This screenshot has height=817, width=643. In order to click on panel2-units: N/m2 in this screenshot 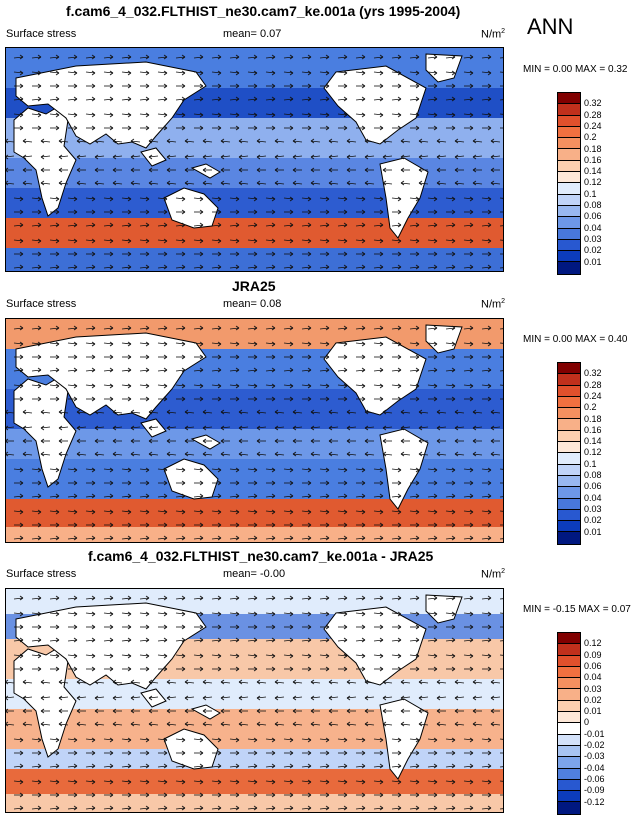, I will do `click(493, 304)`.